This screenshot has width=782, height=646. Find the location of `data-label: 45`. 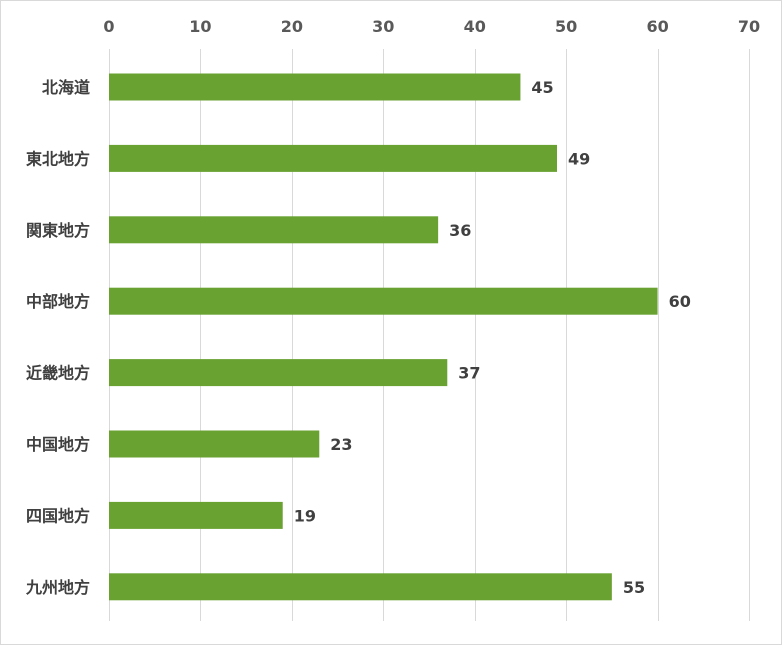

data-label: 45 is located at coordinates (542, 87).